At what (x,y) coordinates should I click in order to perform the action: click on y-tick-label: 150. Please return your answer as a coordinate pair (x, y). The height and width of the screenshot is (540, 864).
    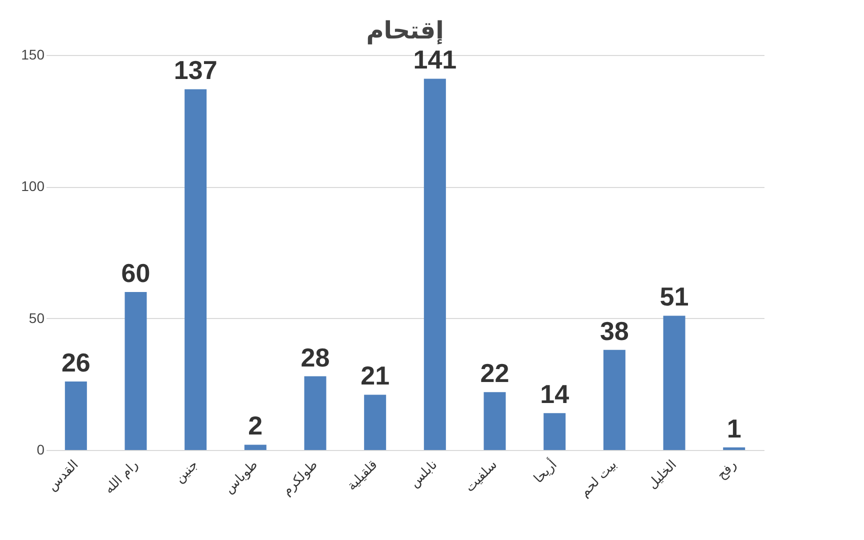
    Looking at the image, I should click on (33, 54).